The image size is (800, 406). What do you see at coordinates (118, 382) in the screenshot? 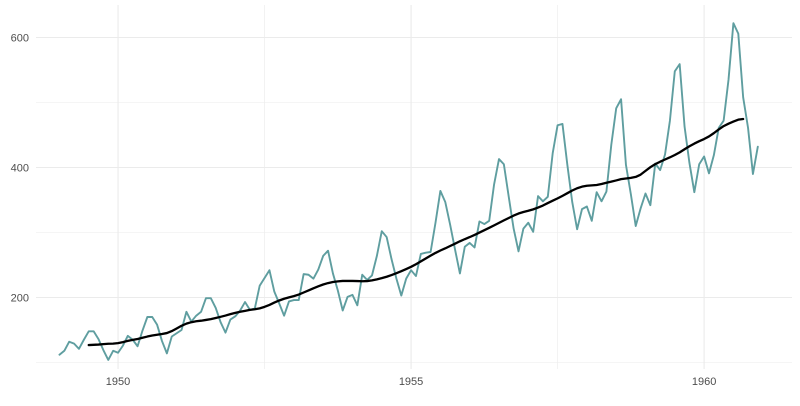
I see `x-tick-label: 1950` at bounding box center [118, 382].